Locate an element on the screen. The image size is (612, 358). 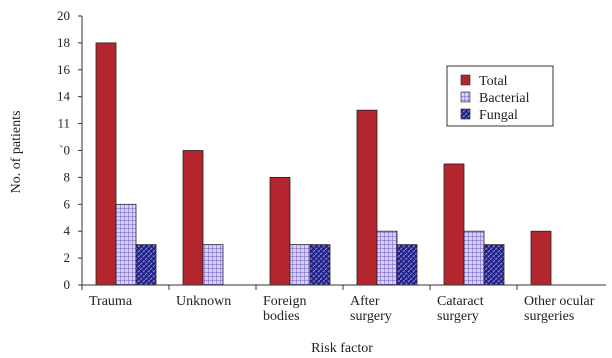
legend-swatch-total is located at coordinates (465, 80).